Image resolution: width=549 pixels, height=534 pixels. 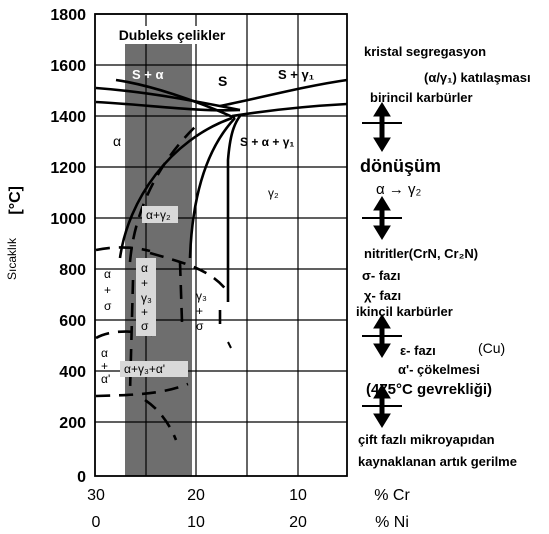 I want to click on note-gevreklik: (475°C gevrekliği), so click(x=429, y=389).